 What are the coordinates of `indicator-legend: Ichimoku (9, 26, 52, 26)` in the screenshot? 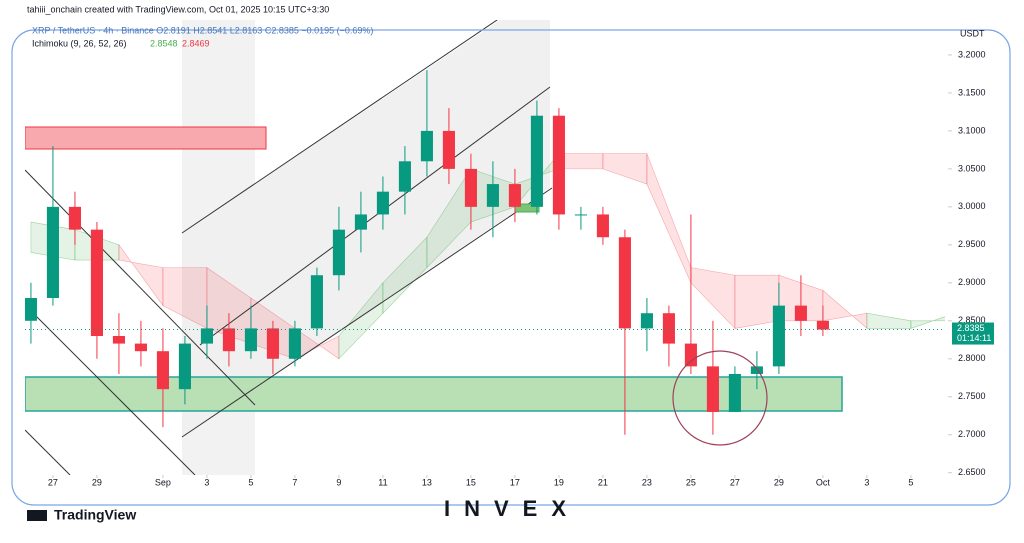 It's located at (79, 43).